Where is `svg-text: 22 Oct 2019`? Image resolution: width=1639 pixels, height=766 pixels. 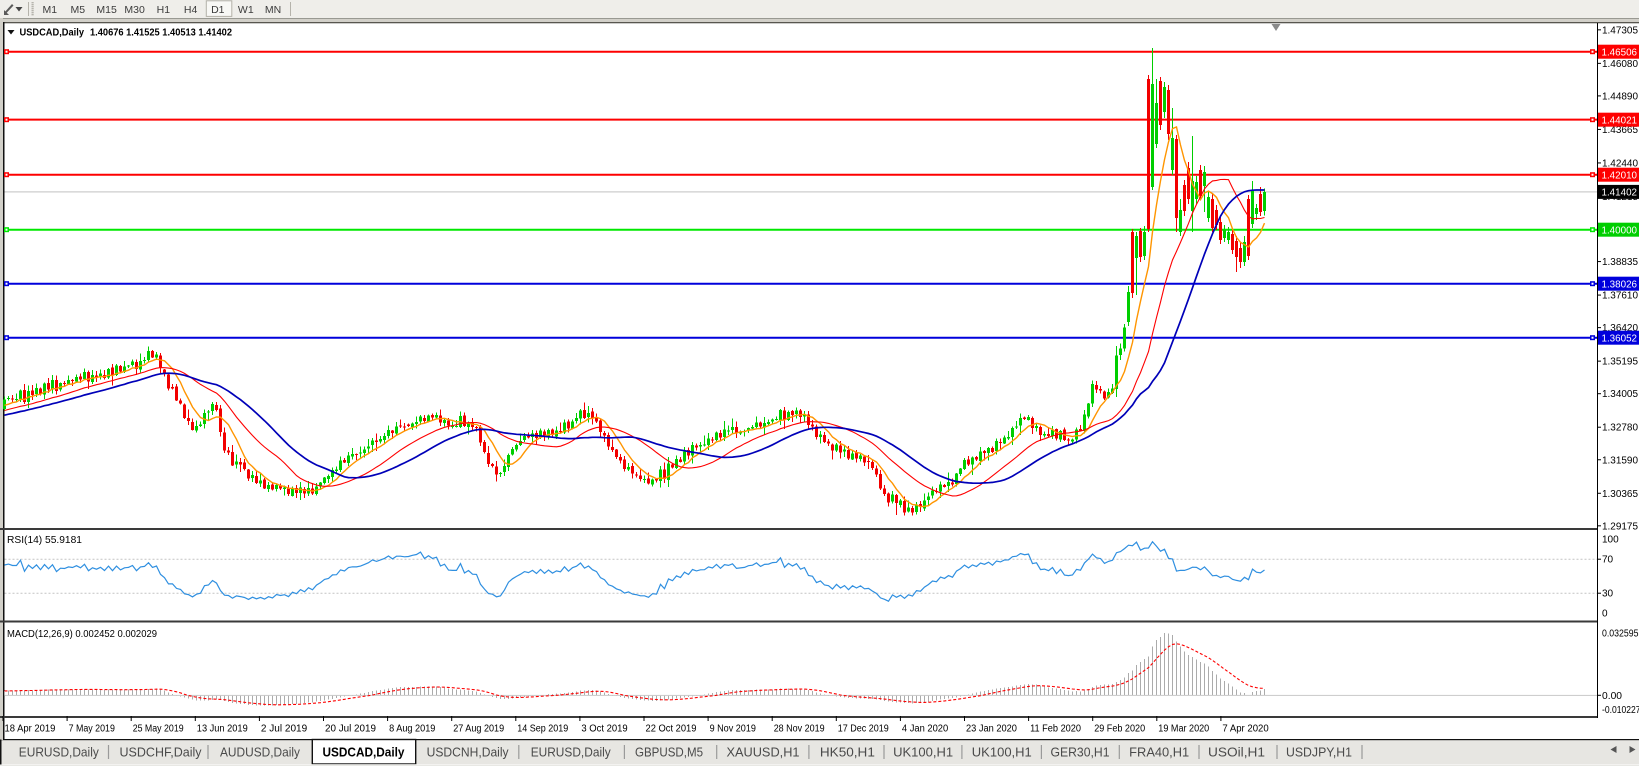 svg-text: 22 Oct 2019 is located at coordinates (671, 729).